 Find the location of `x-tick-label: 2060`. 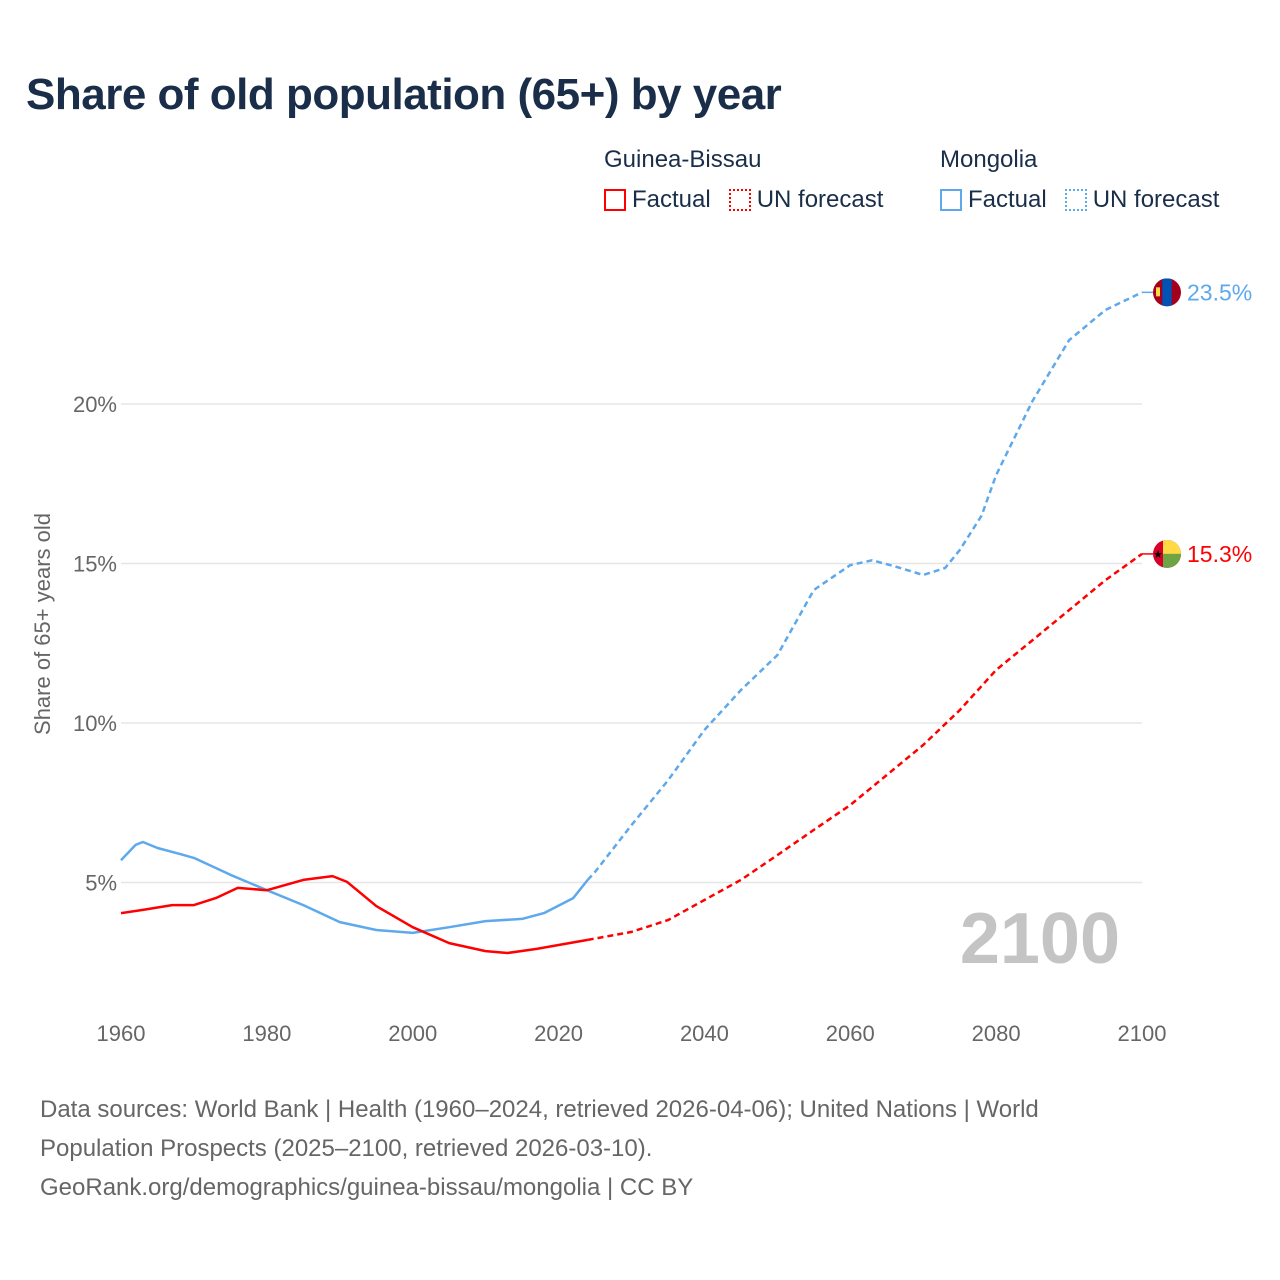

x-tick-label: 2060 is located at coordinates (850, 1033).